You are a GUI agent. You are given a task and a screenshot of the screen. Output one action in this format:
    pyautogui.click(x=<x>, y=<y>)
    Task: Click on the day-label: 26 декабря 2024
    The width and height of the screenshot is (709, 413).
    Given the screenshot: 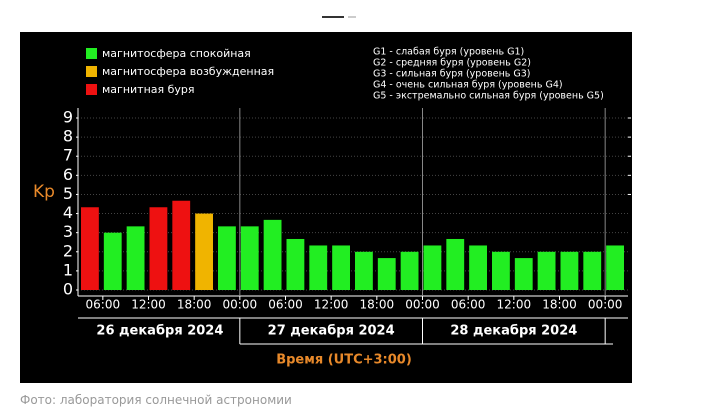 What is the action you would take?
    pyautogui.click(x=159, y=331)
    